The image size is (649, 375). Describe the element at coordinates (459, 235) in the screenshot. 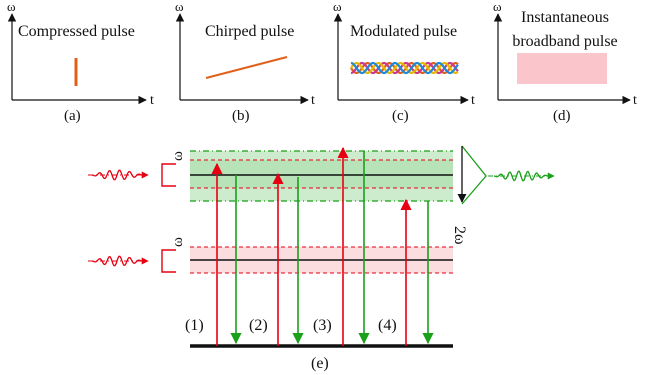

I see `output-2omega-label: 2ω` at that location.